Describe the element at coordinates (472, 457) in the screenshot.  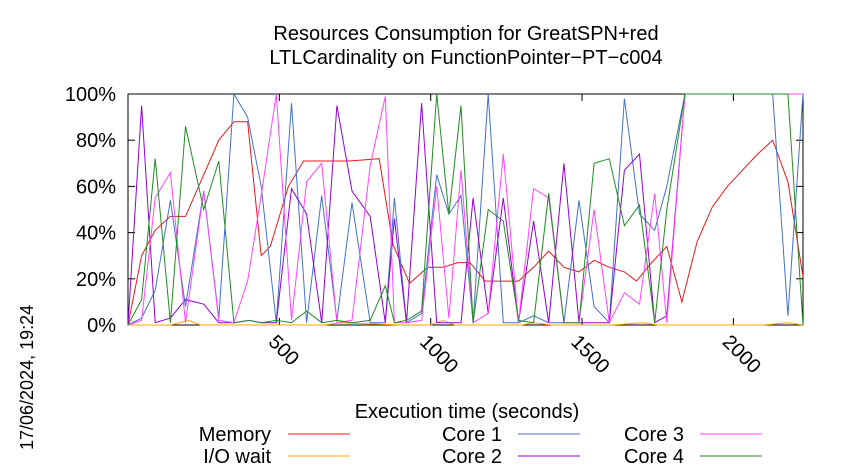
I see `legend-label: Core 2` at that location.